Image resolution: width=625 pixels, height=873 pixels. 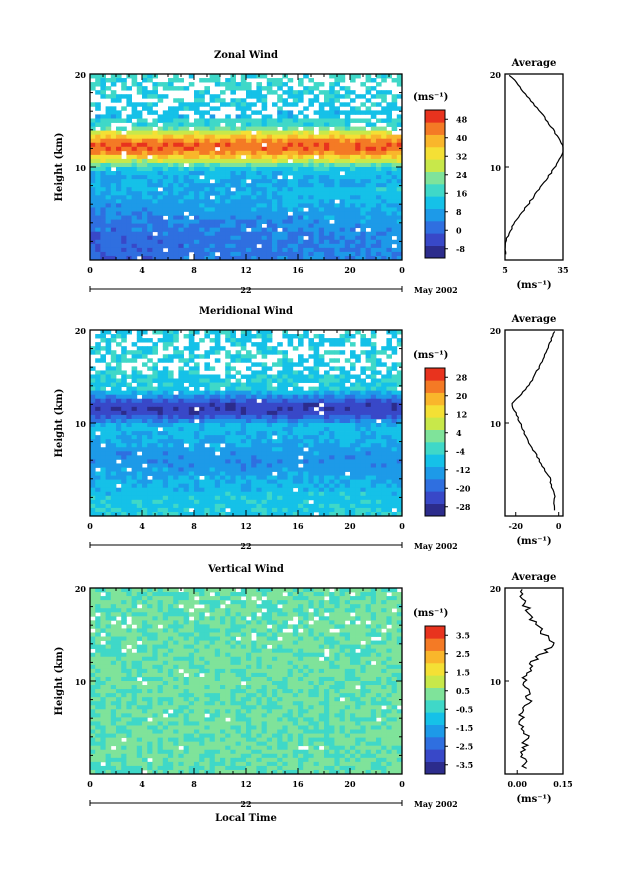 What do you see at coordinates (435, 165) in the screenshot?
I see `colorbar-swatch` at bounding box center [435, 165].